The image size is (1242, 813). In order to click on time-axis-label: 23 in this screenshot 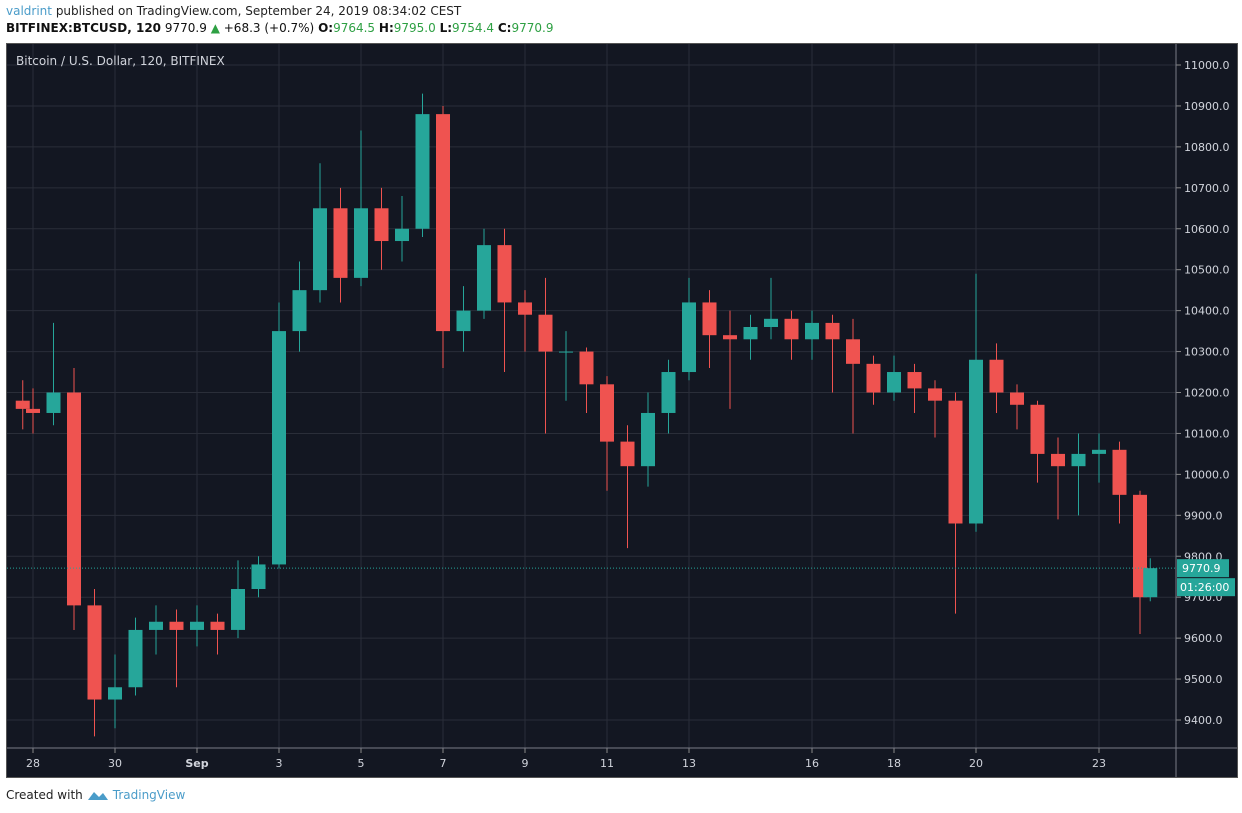, I will do `click(1099, 763)`.